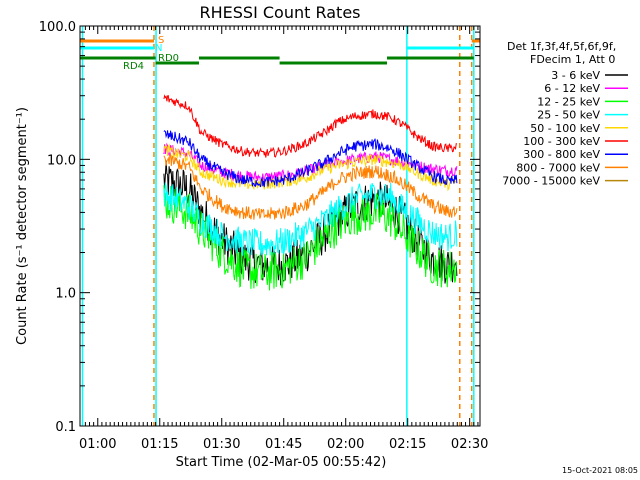 This screenshot has width=640, height=480. I want to click on chart-title: RHESSI Count Rates, so click(280, 12).